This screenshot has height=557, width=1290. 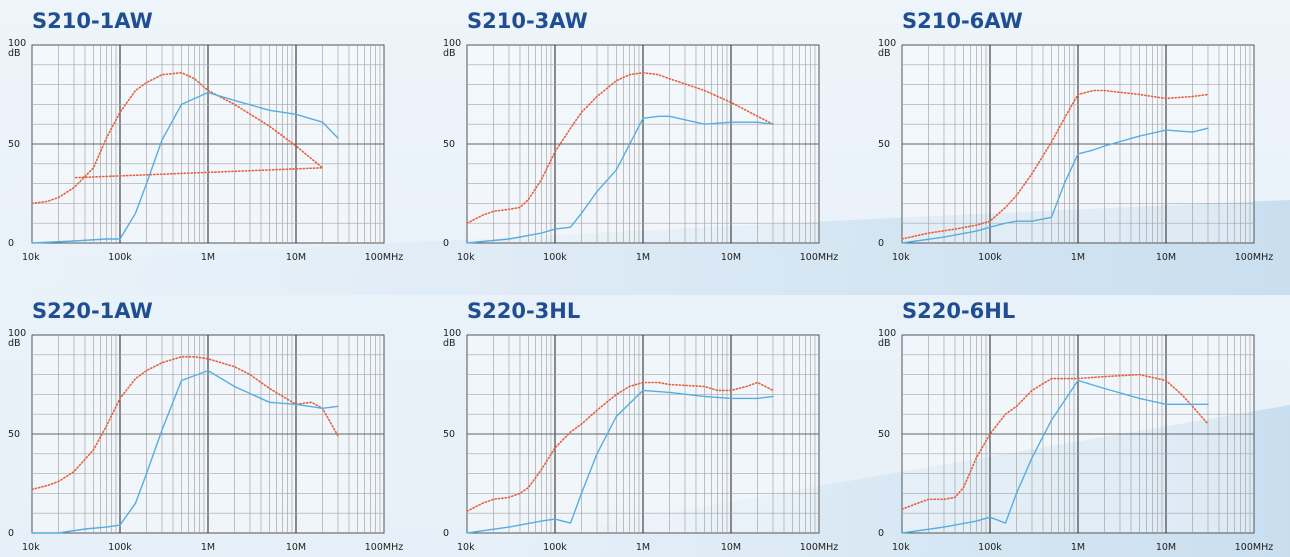 I want to click on chart-panel: S210-6AW 100 50 0 dB 10k 100k 1M 10M 100MHz, so click(x=1075, y=136).